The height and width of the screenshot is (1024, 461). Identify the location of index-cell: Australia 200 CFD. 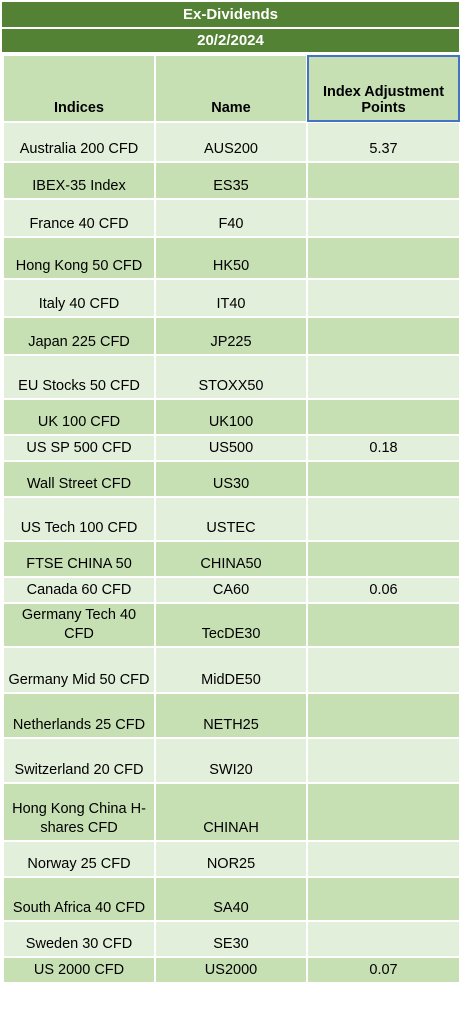
(79, 142).